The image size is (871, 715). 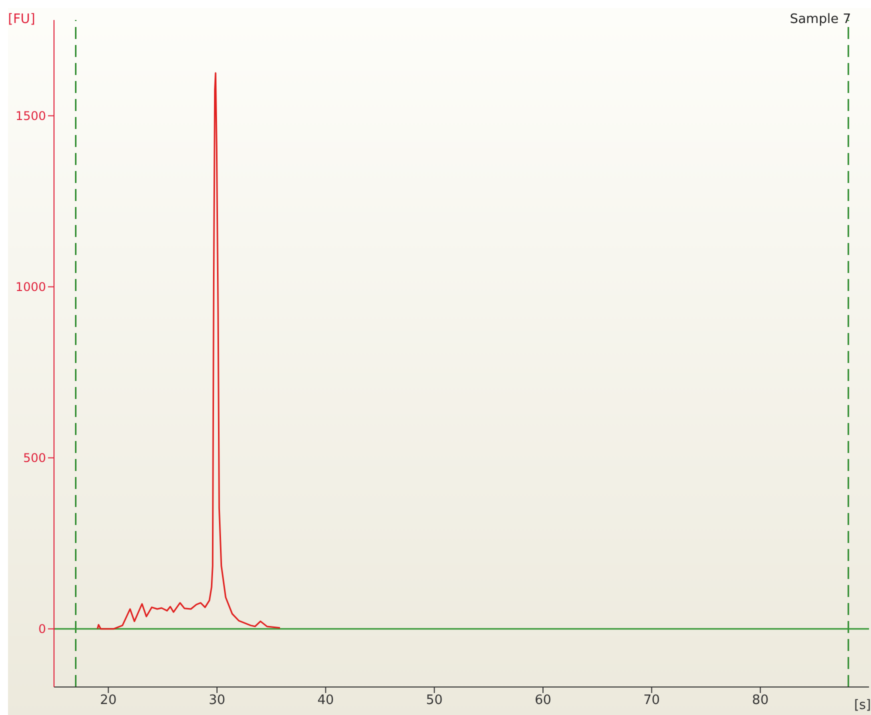 I want to click on y-tick-label: 500, so click(x=34, y=458).